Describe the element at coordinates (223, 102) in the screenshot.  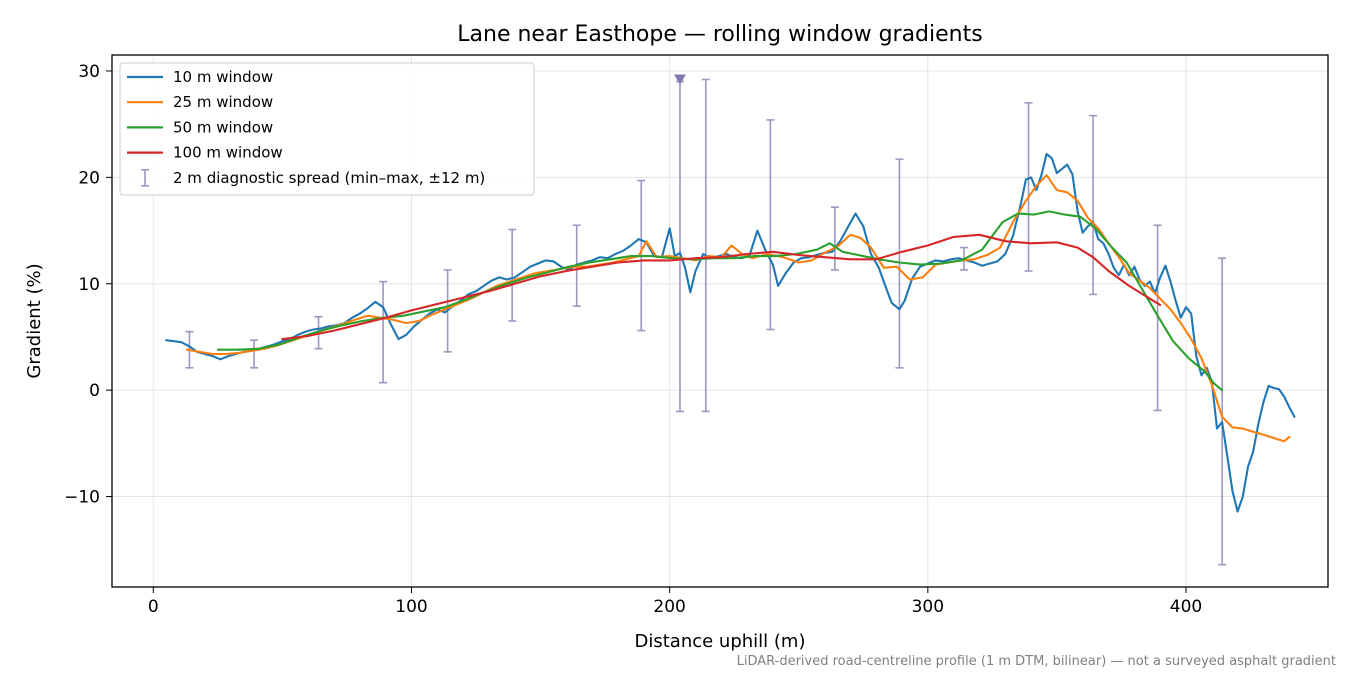
I see `legend-label: 25 m window` at that location.